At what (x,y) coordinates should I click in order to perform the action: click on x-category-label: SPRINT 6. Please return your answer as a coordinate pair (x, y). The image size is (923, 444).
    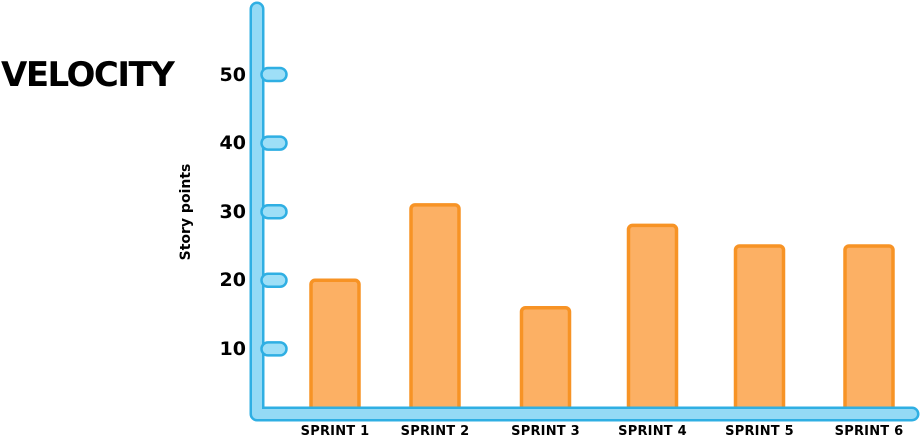
    Looking at the image, I should click on (869, 431).